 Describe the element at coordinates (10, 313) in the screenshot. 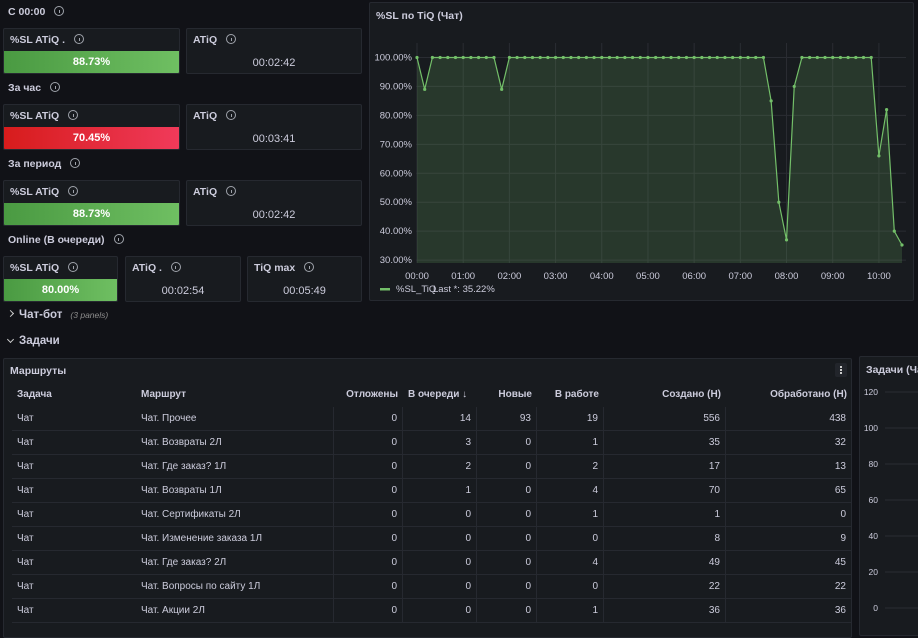

I see `chevron` at that location.